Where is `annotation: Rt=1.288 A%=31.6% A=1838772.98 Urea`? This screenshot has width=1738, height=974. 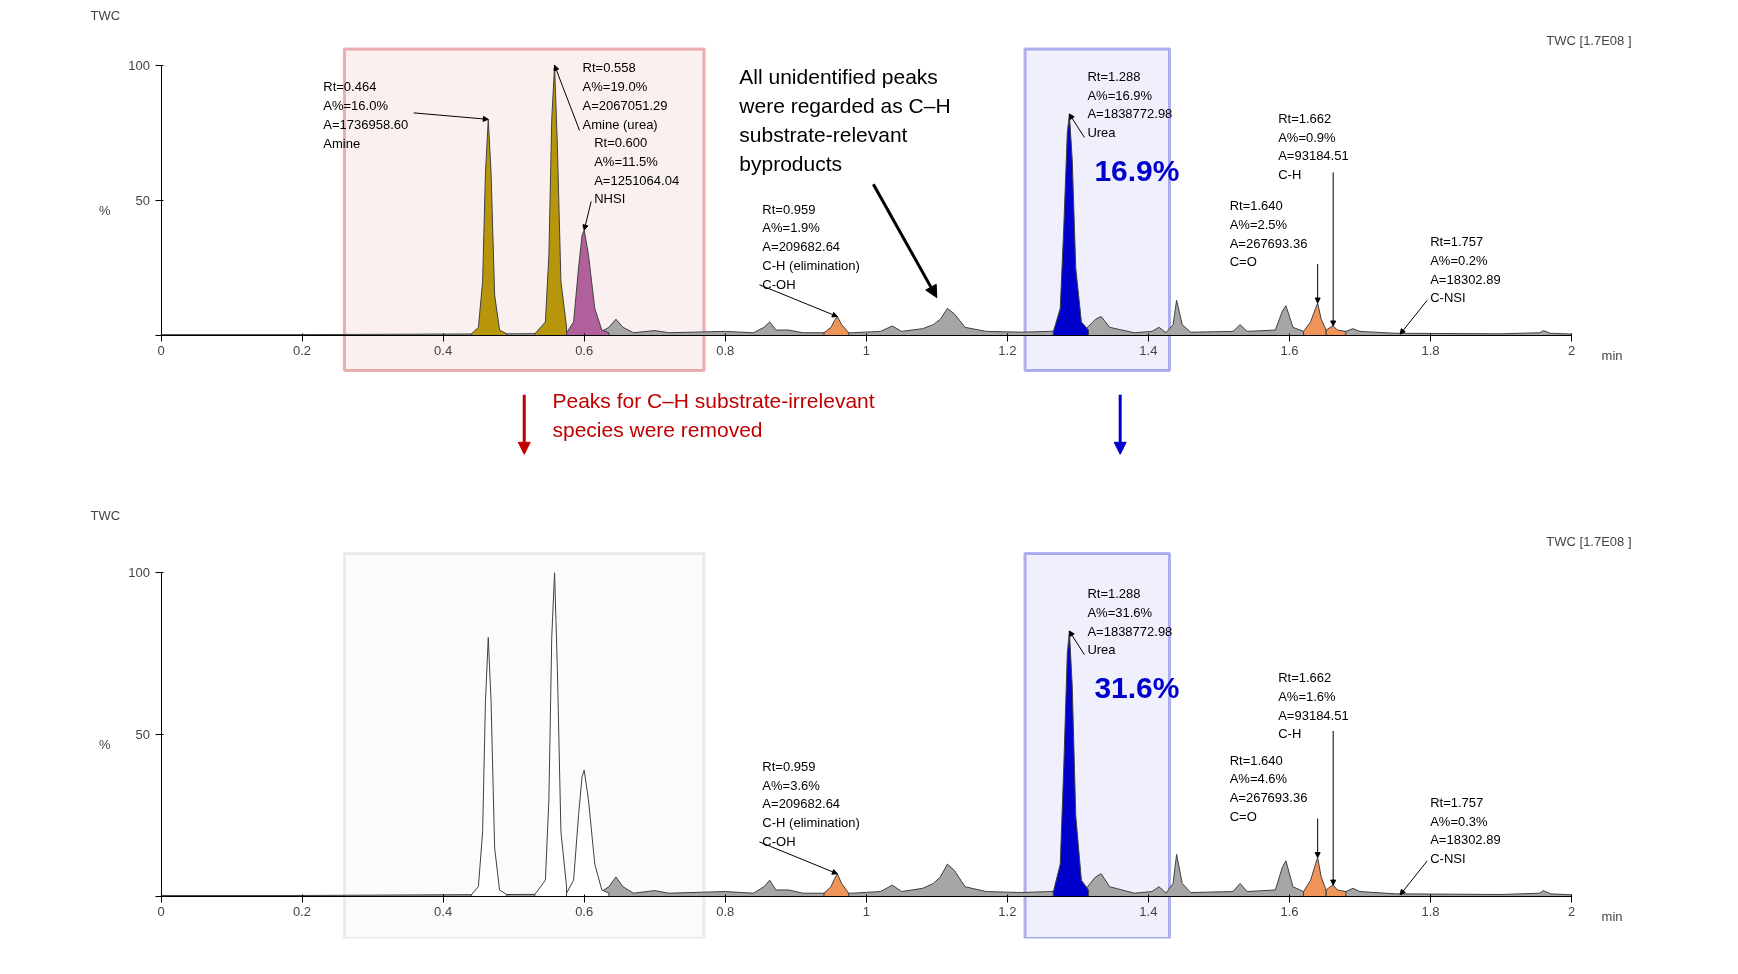 annotation: Rt=1.288 A%=31.6% A=1838772.98 Urea is located at coordinates (1130, 622).